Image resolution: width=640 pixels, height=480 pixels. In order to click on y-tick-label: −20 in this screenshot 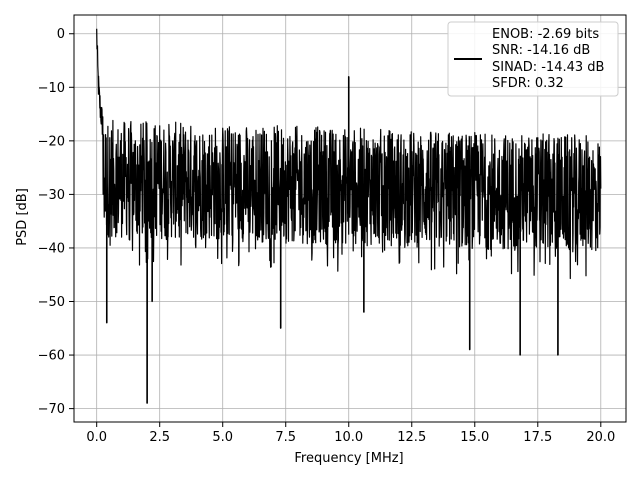, I will do `click(51, 141)`.